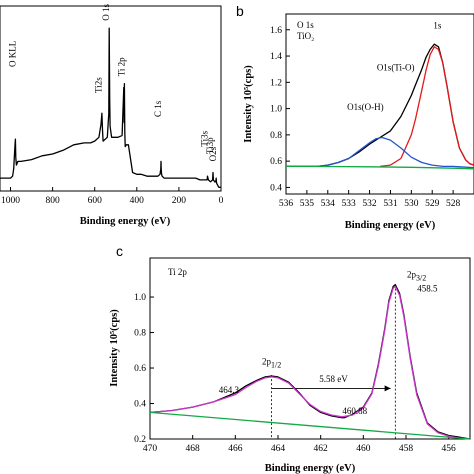 This screenshot has height=474, width=474. What do you see at coordinates (276, 31) in the screenshot?
I see `y-tick-label: 1.6` at bounding box center [276, 31].